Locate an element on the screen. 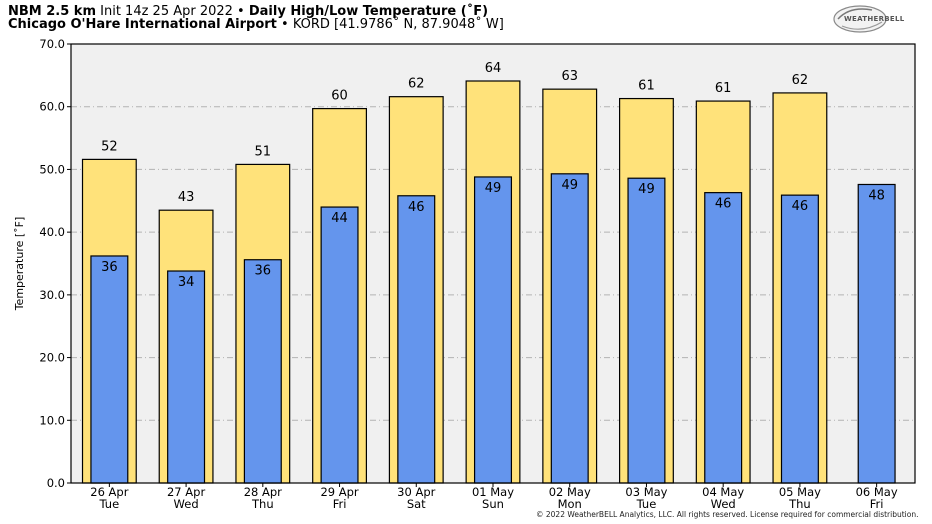 This screenshot has height=524, width=932. high-temp-label: 43 is located at coordinates (186, 197).